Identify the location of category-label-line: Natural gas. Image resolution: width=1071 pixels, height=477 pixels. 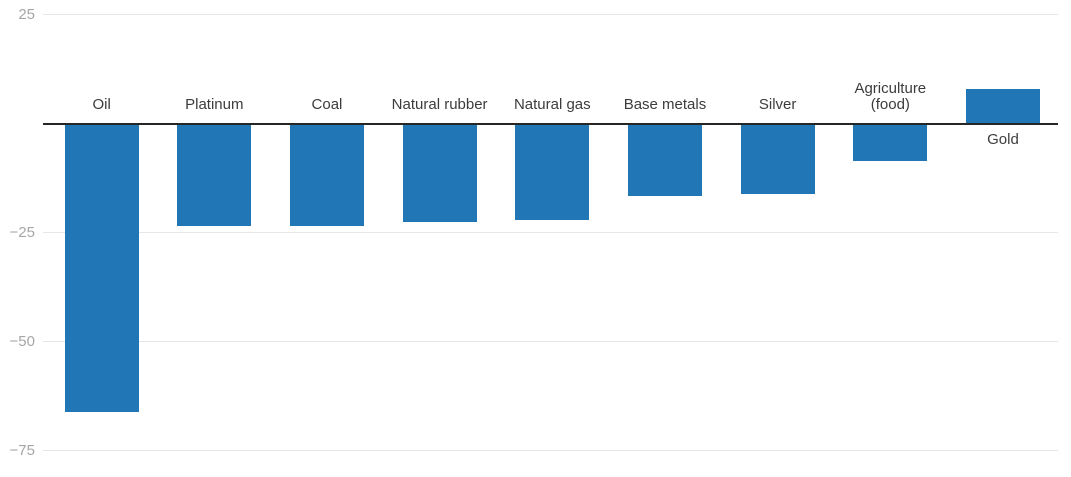
(552, 104).